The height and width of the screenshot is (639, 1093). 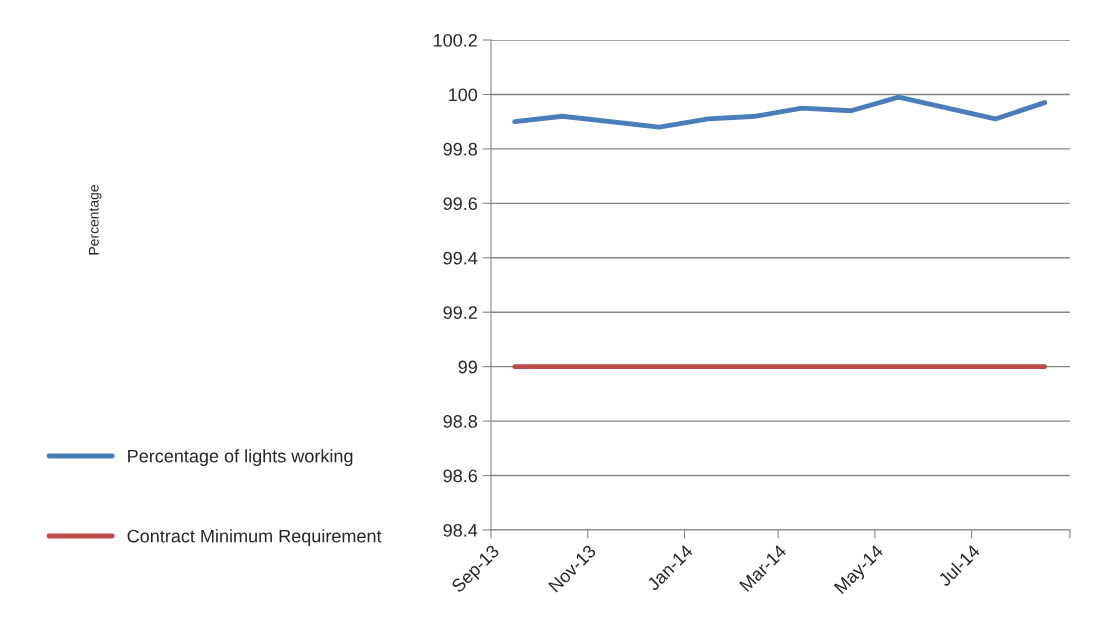 I want to click on y-tick-label: 100.2, so click(x=455, y=40).